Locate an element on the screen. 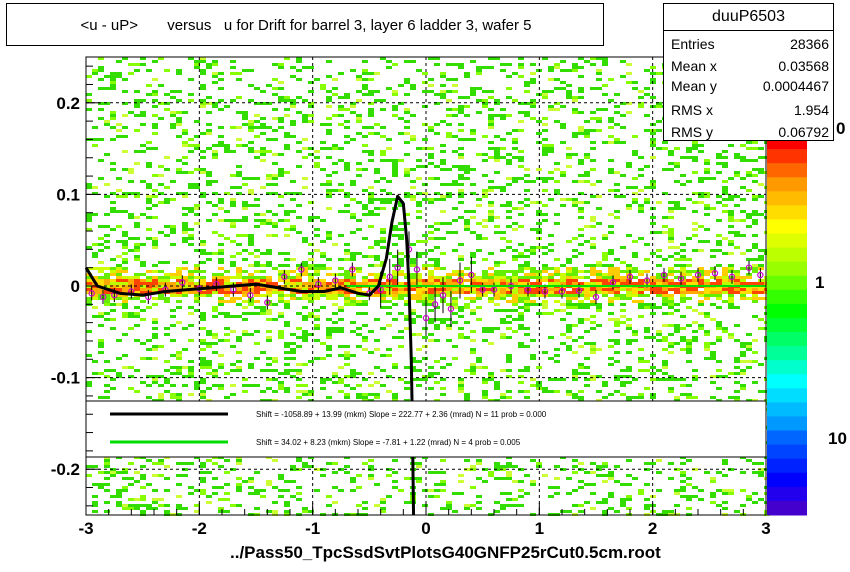  stats-row-mean-y: Mean y 0.0004467 is located at coordinates (748, 86).